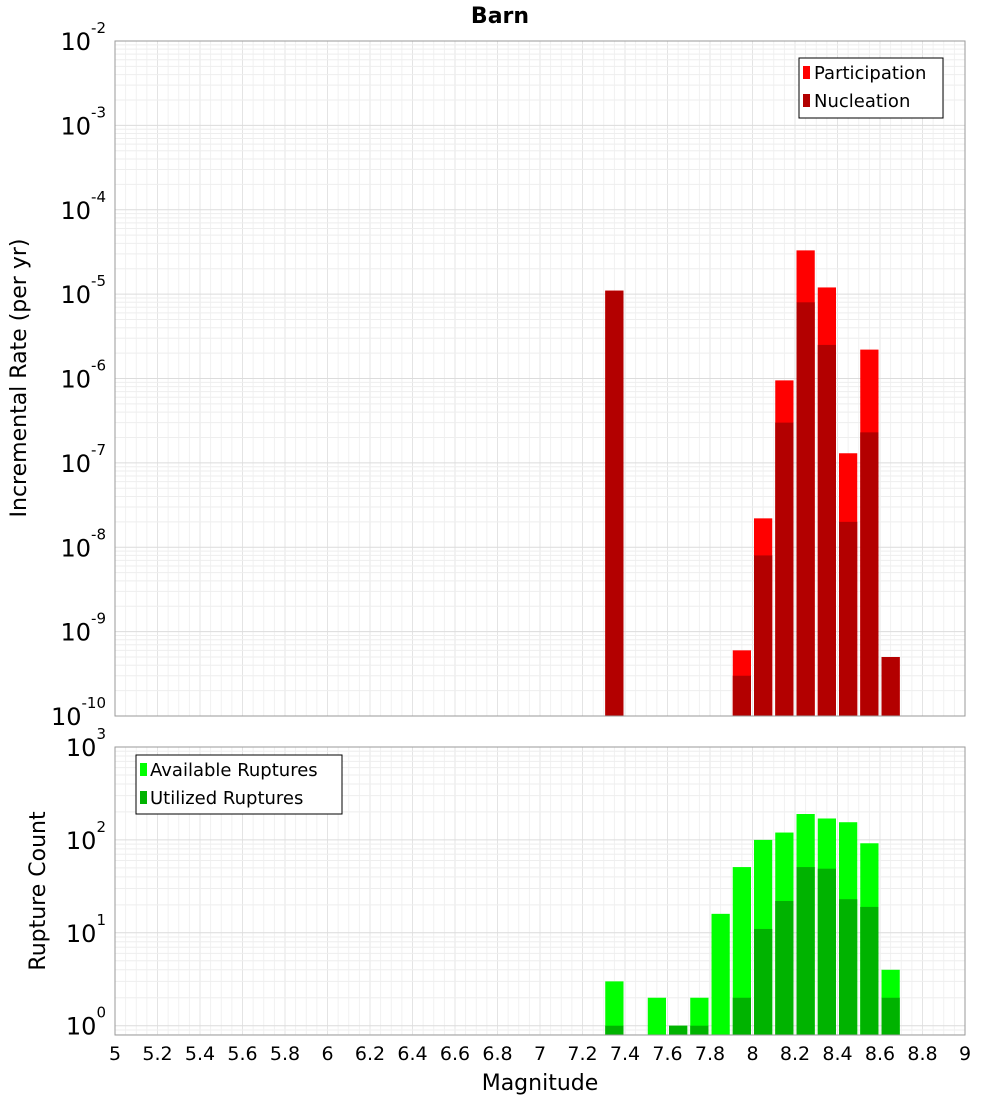 The width and height of the screenshot is (1000, 1100). I want to click on x-tick-label: 6.4, so click(412, 1054).